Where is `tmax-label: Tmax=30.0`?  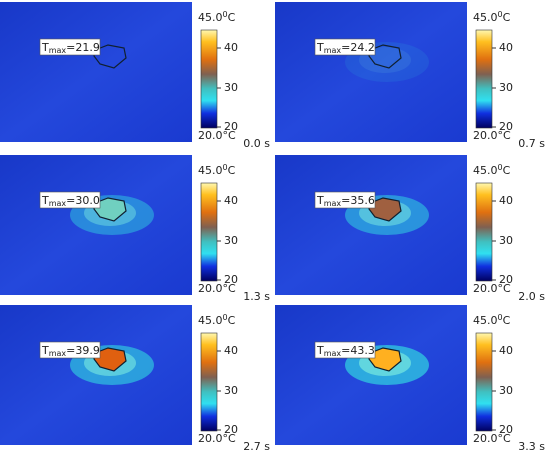
tmax-label: Tmax=30.0 is located at coordinates (70, 201).